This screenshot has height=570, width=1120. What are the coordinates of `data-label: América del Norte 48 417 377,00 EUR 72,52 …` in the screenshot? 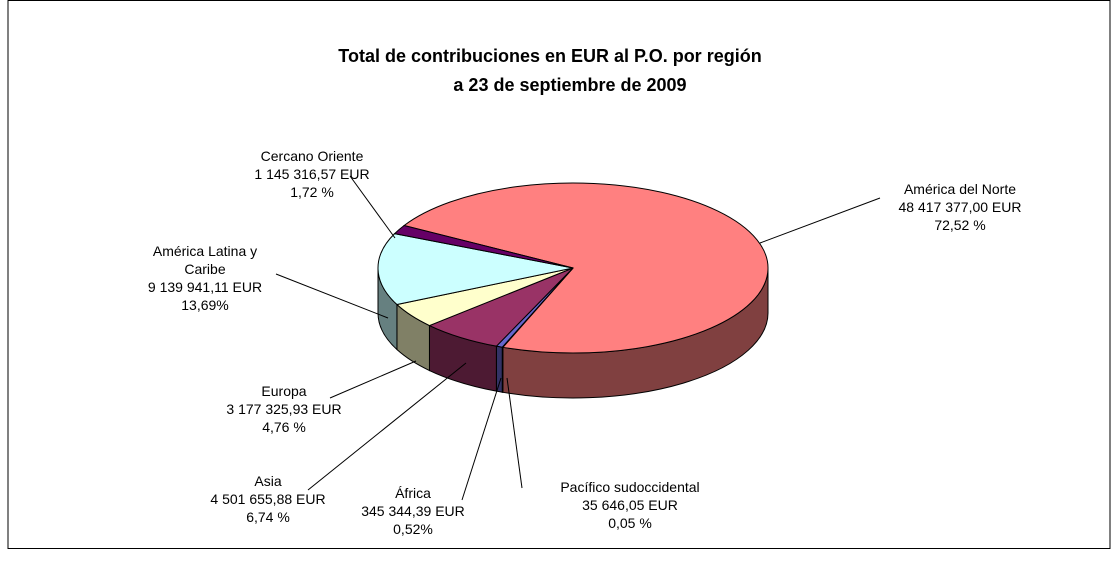 It's located at (960, 207).